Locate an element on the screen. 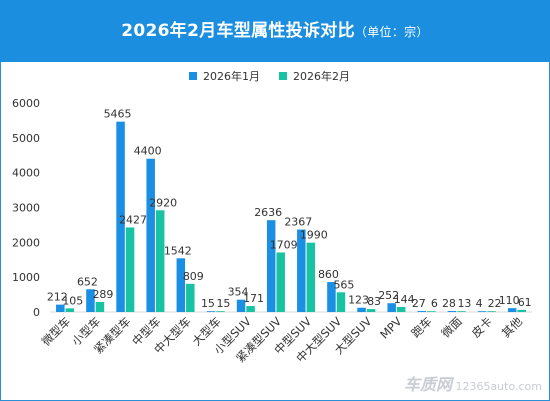 The height and width of the screenshot is (401, 550). legend-label: 2026年2月 is located at coordinates (321, 76).